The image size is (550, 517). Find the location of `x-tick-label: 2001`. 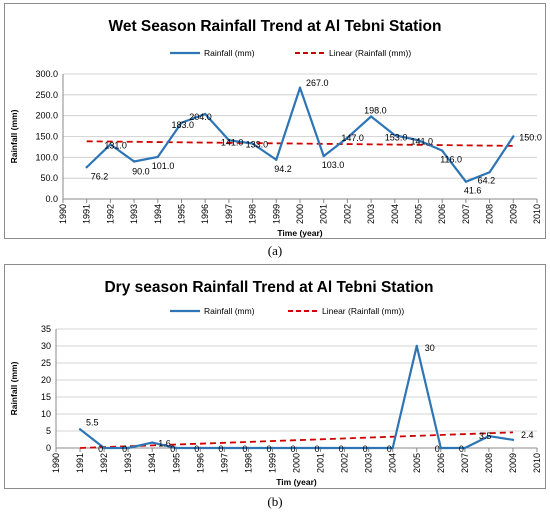

x-tick-label: 2001 is located at coordinates (324, 214).